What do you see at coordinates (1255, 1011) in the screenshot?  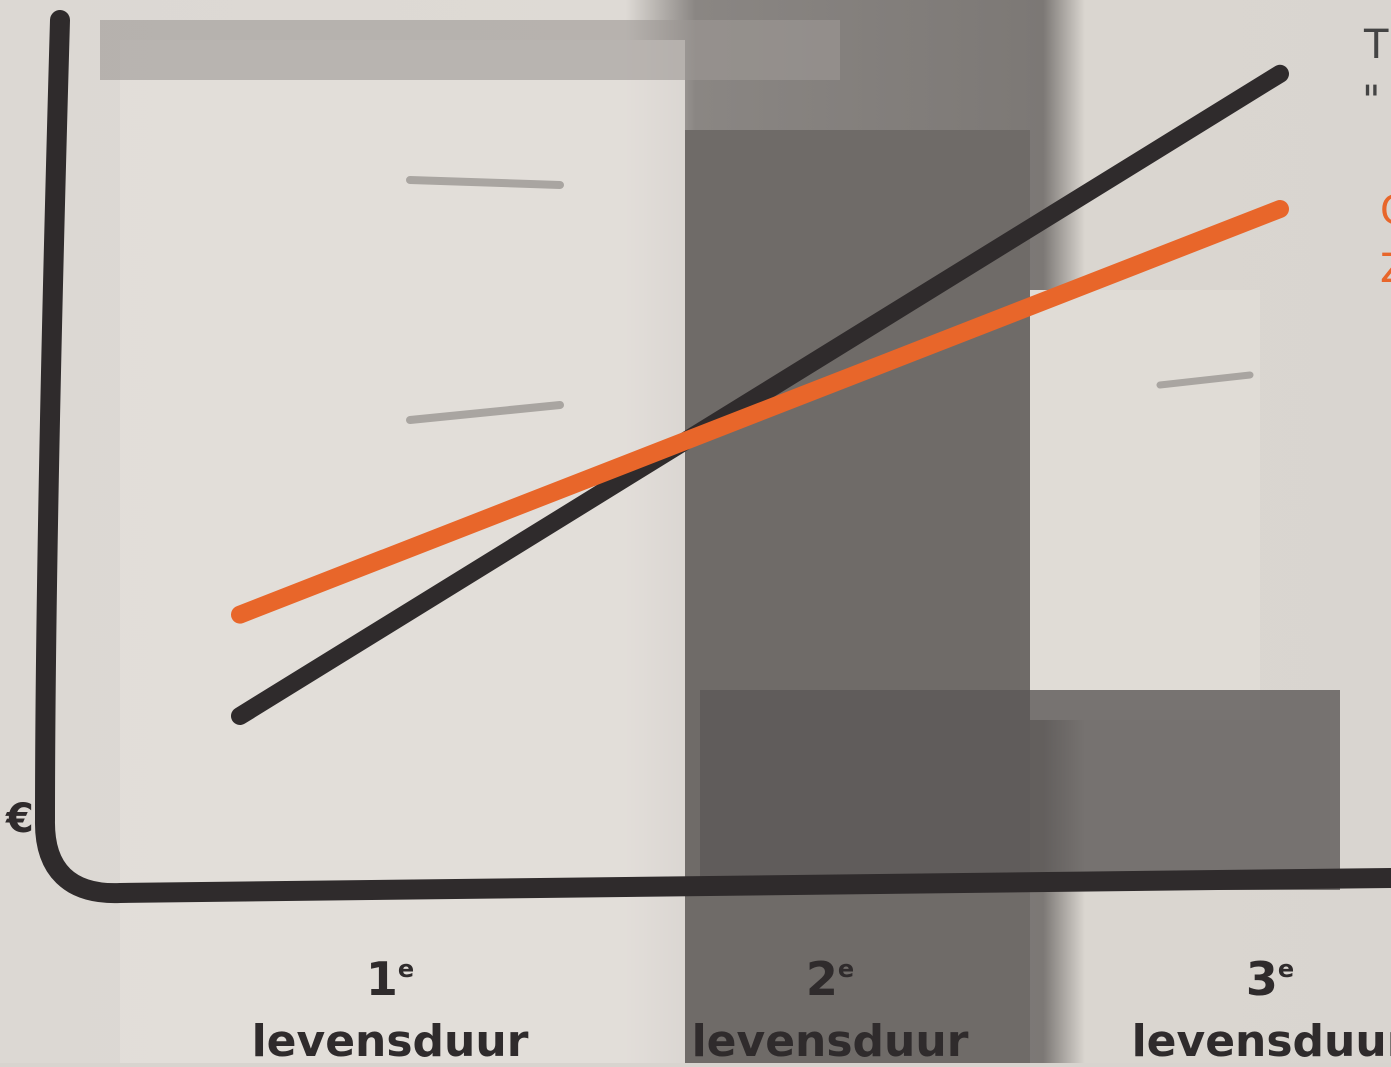 I see `x-tick-label: 3e levensduur` at bounding box center [1255, 1011].